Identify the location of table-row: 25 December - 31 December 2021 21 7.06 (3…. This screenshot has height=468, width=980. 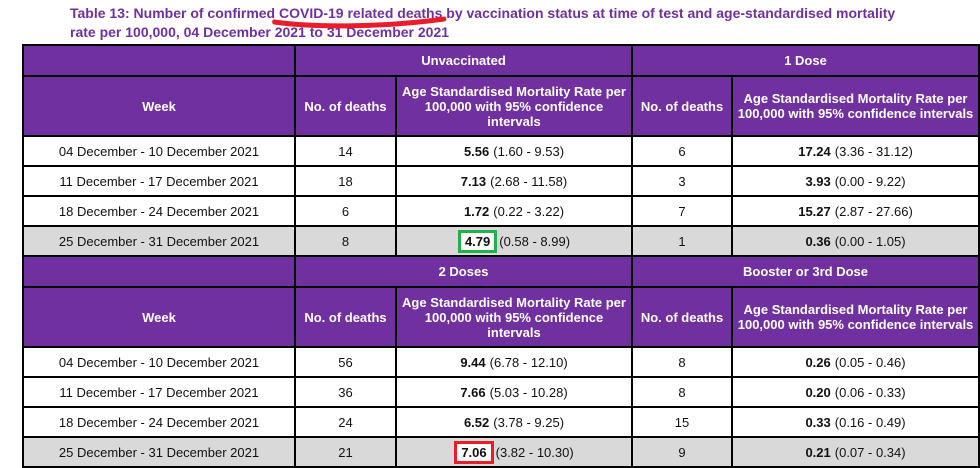
(501, 452).